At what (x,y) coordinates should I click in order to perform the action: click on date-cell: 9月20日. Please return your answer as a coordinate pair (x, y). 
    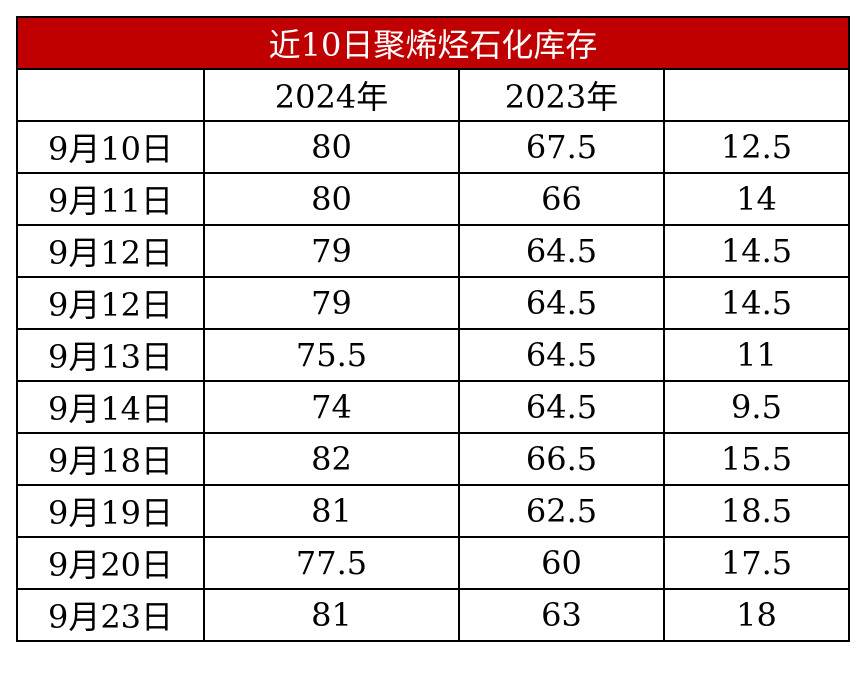
    Looking at the image, I should click on (110, 563).